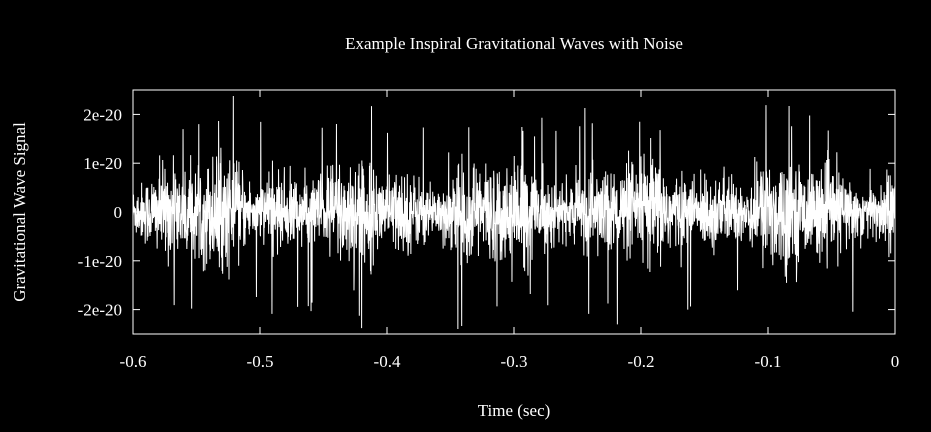 Image resolution: width=931 pixels, height=432 pixels. What do you see at coordinates (514, 361) in the screenshot?
I see `x-tick-label: -0.3` at bounding box center [514, 361].